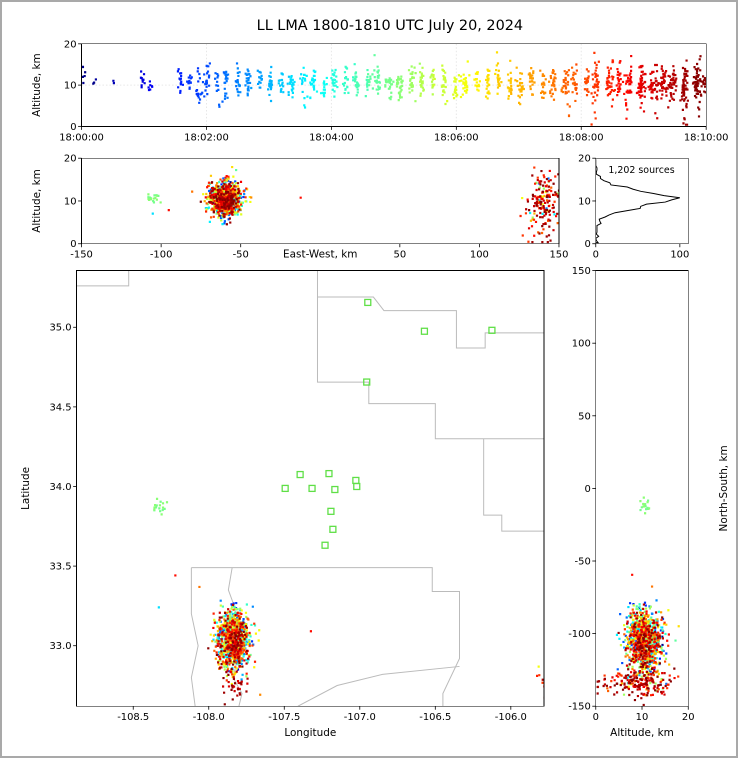  I want to click on svg-text: 33.5, so click(60, 567).